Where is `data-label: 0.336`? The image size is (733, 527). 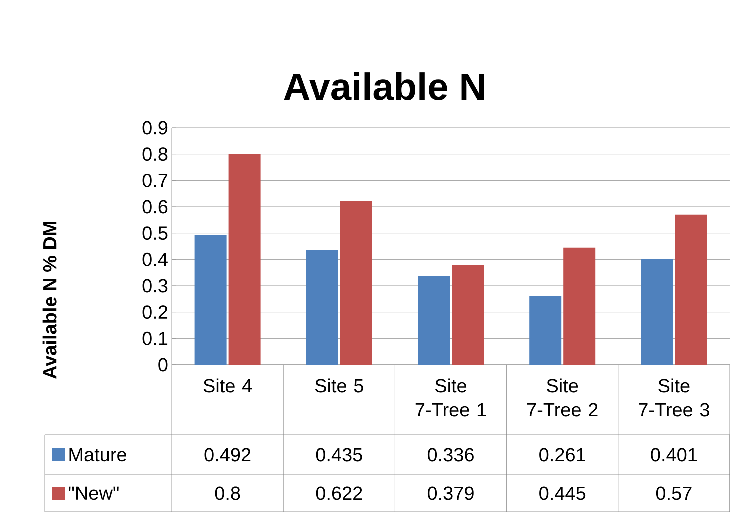 data-label: 0.336 is located at coordinates (451, 455).